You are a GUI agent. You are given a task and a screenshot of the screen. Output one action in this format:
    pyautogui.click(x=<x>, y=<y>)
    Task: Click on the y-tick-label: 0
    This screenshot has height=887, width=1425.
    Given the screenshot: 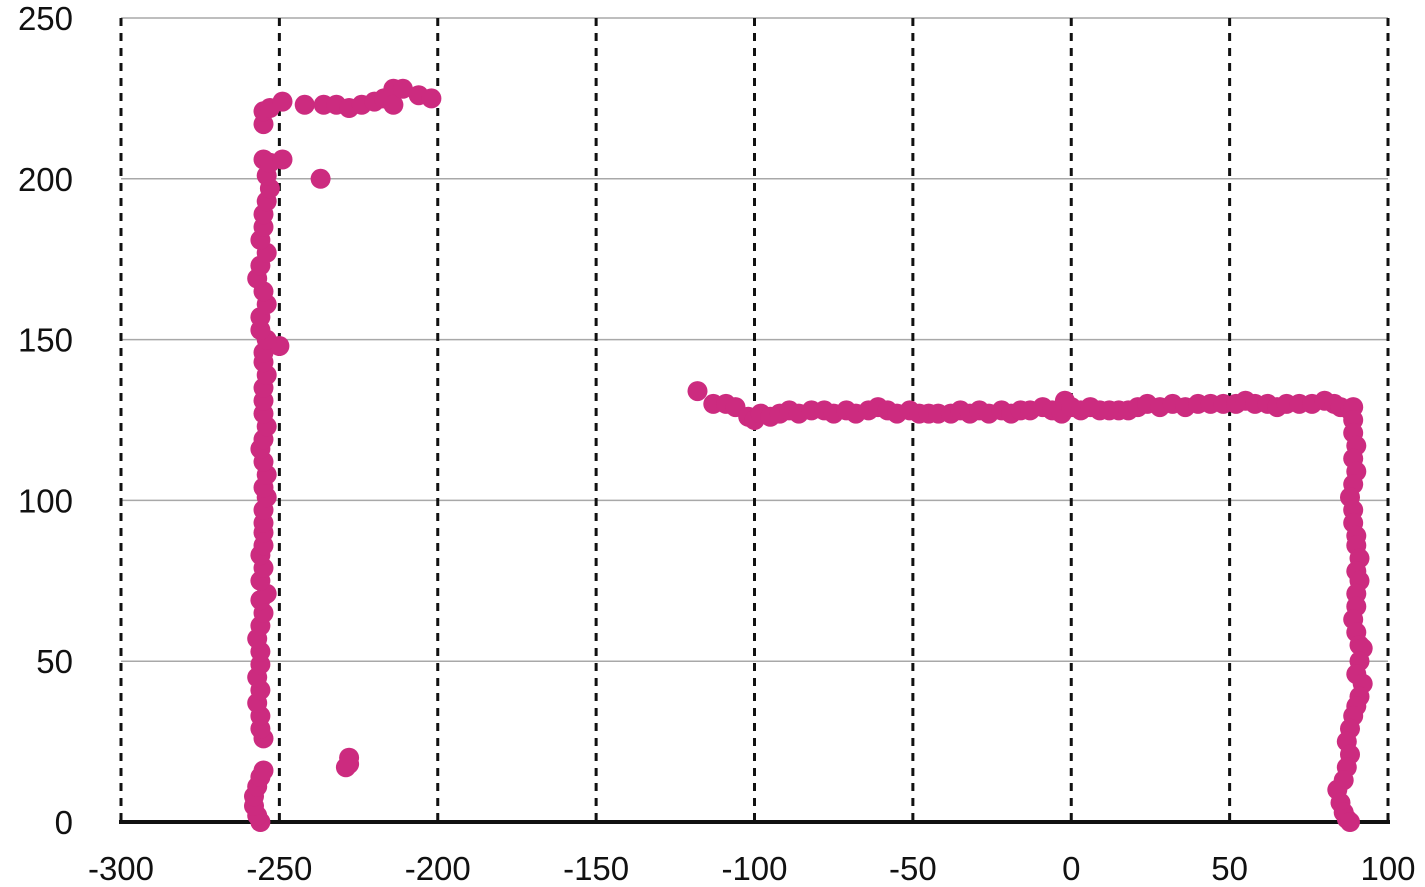 What is the action you would take?
    pyautogui.click(x=64, y=822)
    